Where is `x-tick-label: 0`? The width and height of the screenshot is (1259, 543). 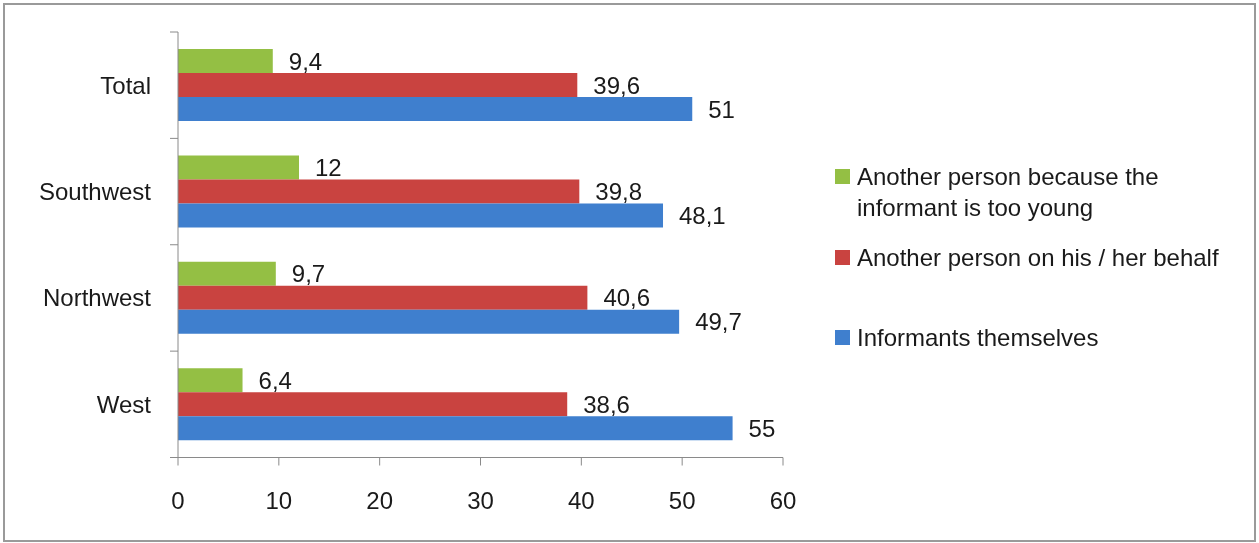
x-tick-label: 0 is located at coordinates (178, 500).